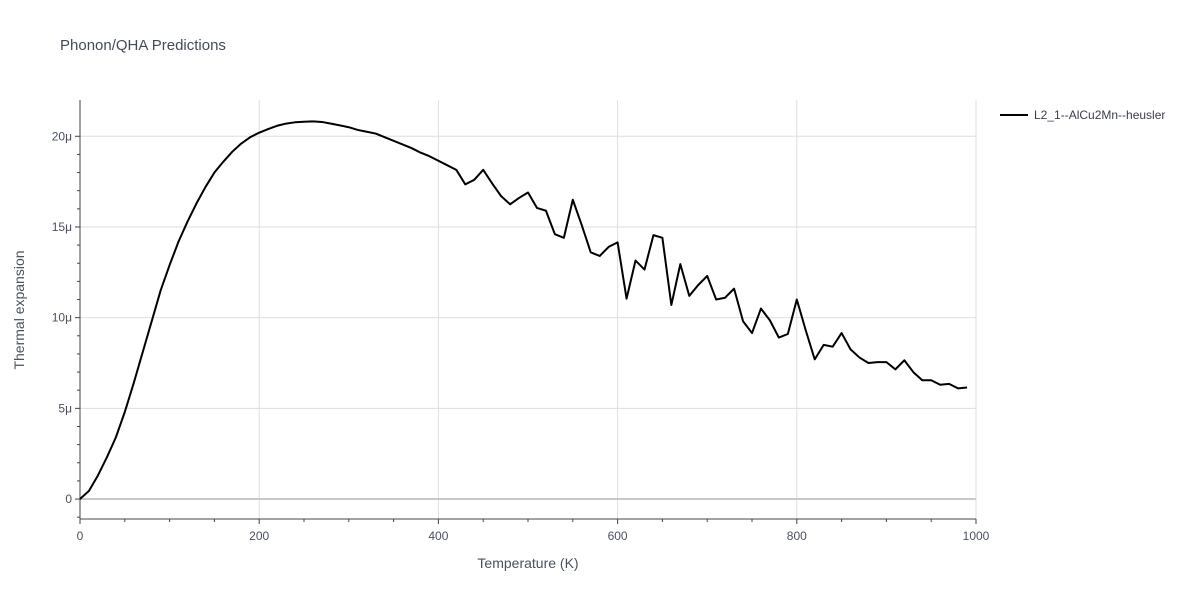  I want to click on x-axis-title: Temperature (K), so click(527, 563).